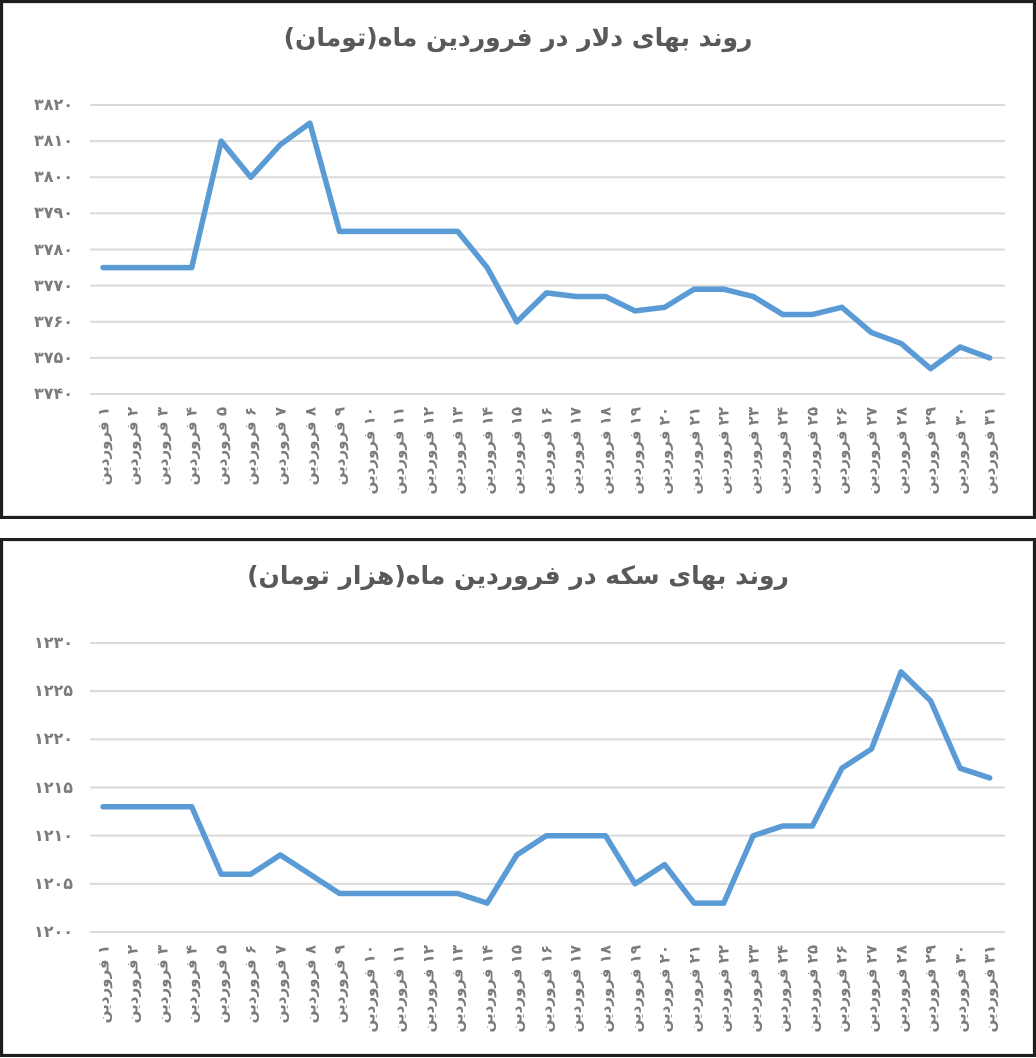 This screenshot has width=1036, height=1058. What do you see at coordinates (53, 787) in the screenshot?
I see `y-axis-tick-label: ۱۲۱۵` at bounding box center [53, 787].